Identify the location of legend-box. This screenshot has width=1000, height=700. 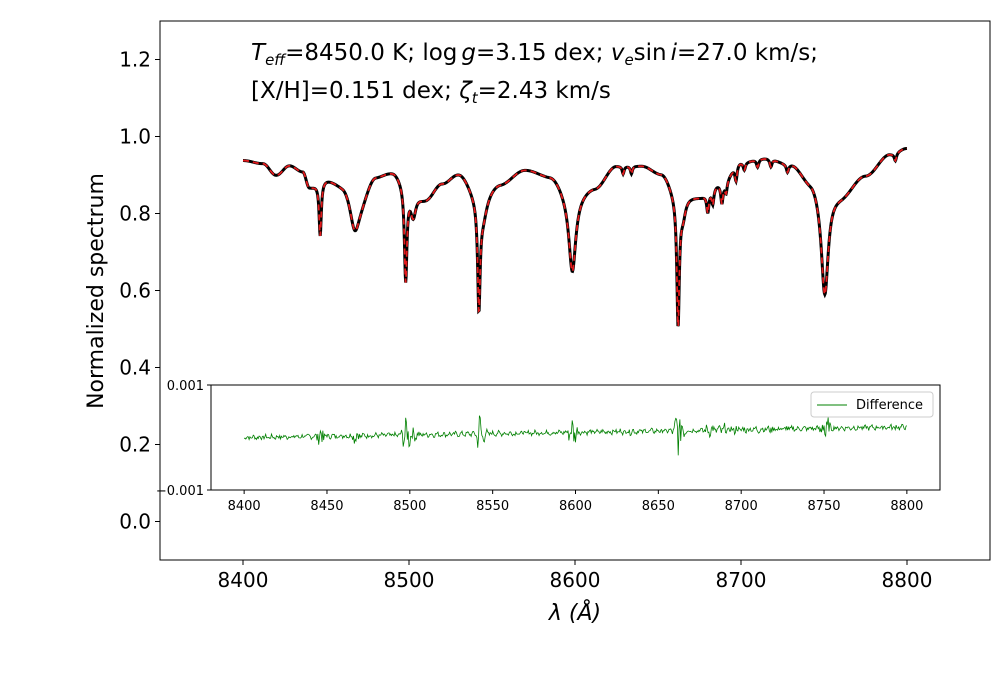
(872, 404).